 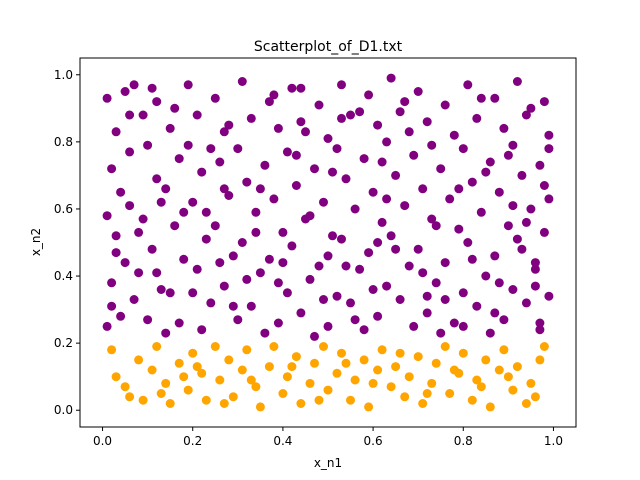 What do you see at coordinates (63, 75) in the screenshot?
I see `y-tick-label: 1.0` at bounding box center [63, 75].